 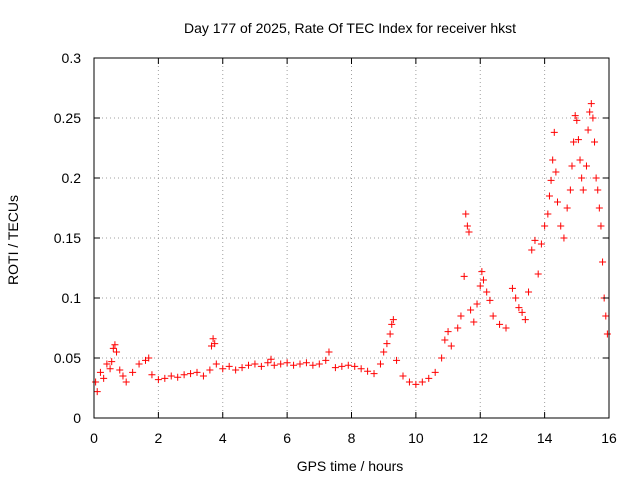 What do you see at coordinates (609, 438) in the screenshot?
I see `x-tick-label: 16` at bounding box center [609, 438].